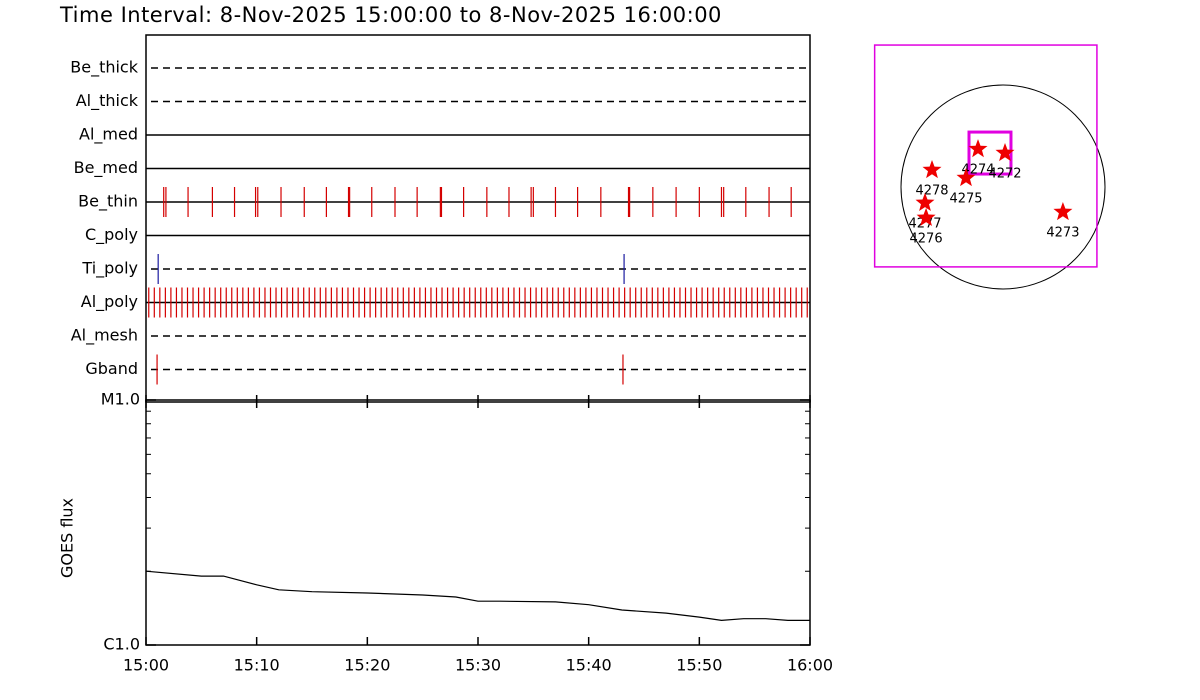 This screenshot has height=700, width=1200. What do you see at coordinates (926, 238) in the screenshot?
I see `ar-label: 4276` at bounding box center [926, 238].